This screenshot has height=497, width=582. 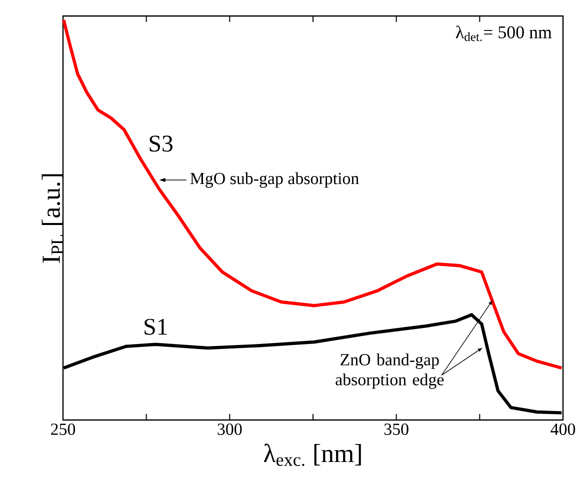 What do you see at coordinates (563, 429) in the screenshot?
I see `x-tick-label: 400` at bounding box center [563, 429].